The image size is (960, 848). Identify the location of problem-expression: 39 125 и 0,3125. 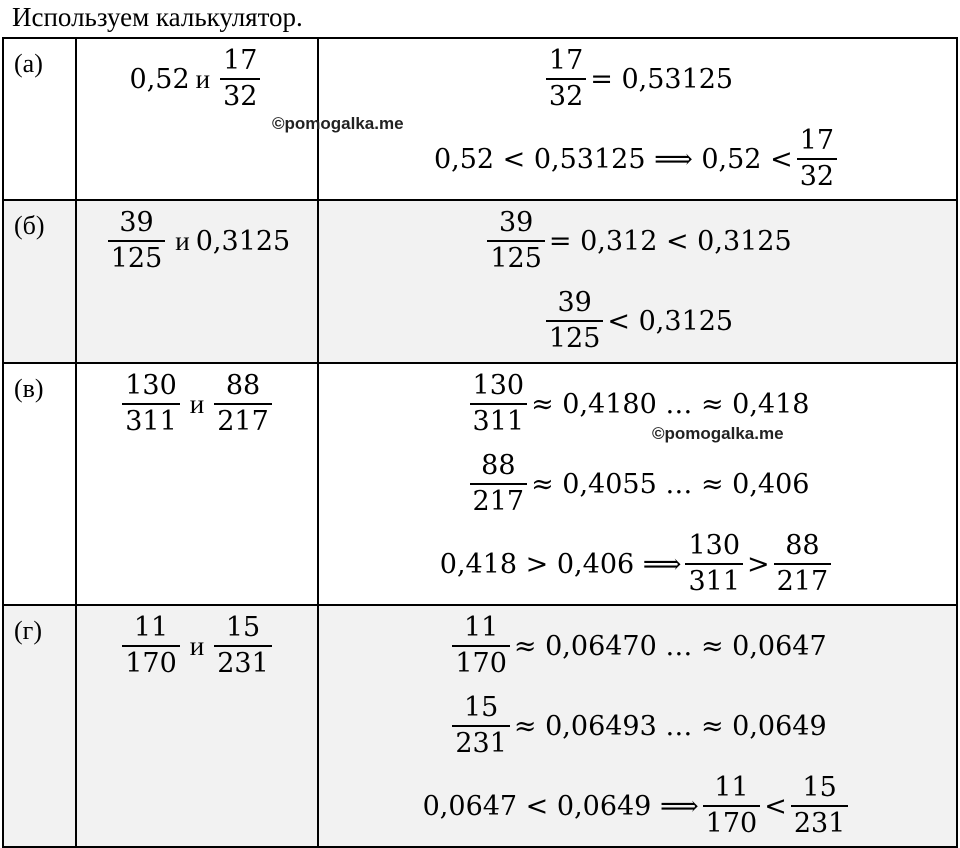
(197, 241).